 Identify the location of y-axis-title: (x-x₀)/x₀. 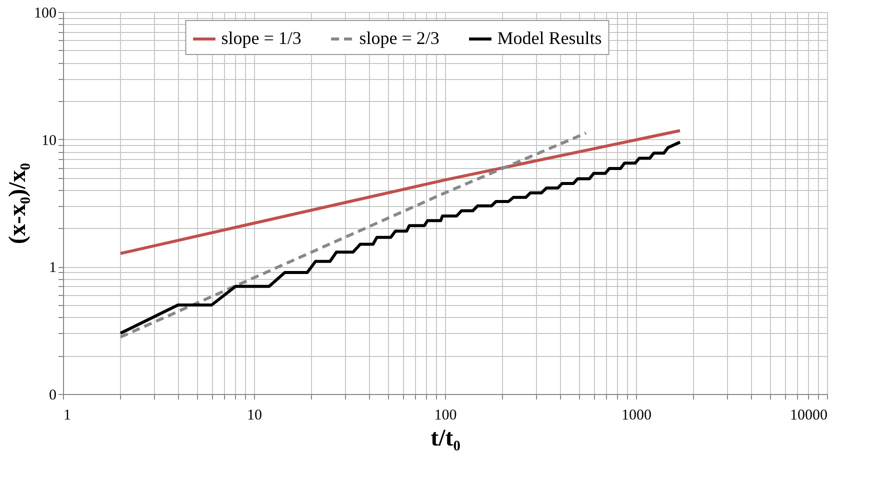
(18, 203).